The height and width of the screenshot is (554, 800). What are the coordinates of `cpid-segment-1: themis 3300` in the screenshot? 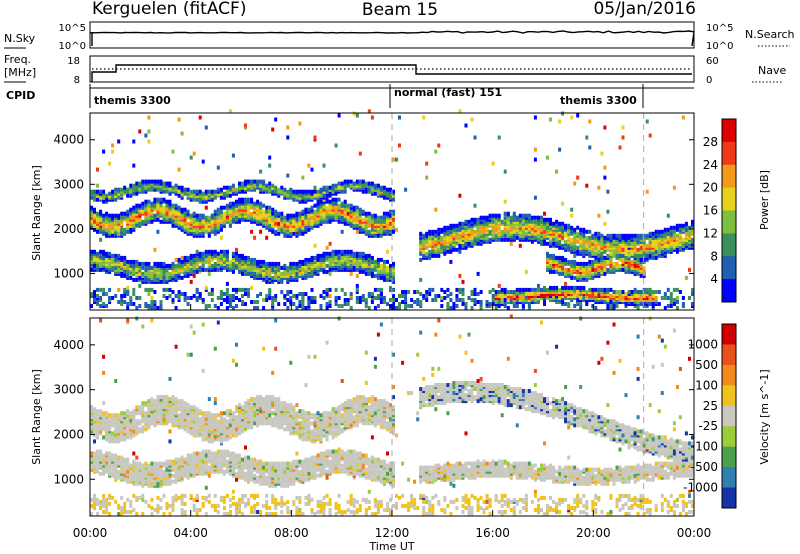 It's located at (132, 100).